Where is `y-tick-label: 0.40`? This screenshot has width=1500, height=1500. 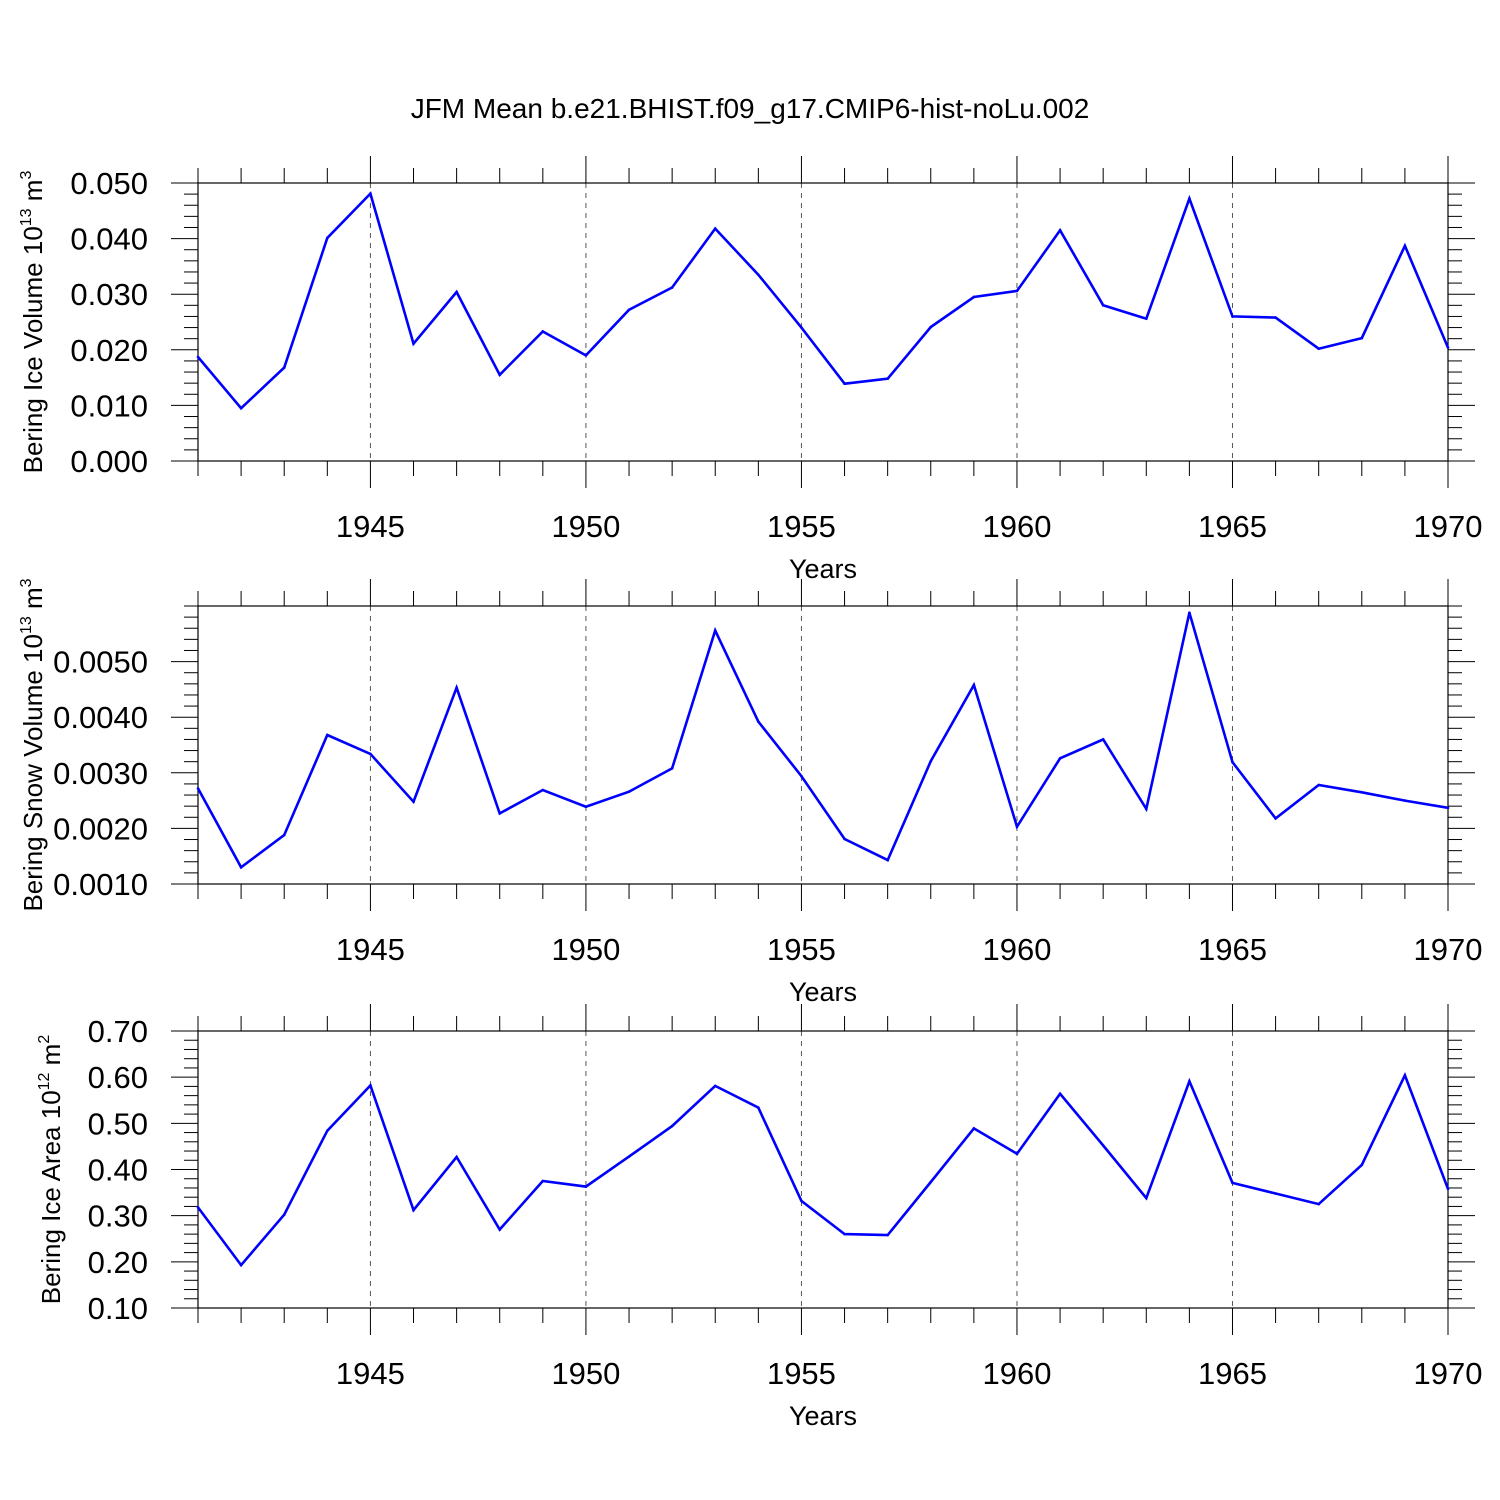
y-tick-label: 0.40 is located at coordinates (118, 1170).